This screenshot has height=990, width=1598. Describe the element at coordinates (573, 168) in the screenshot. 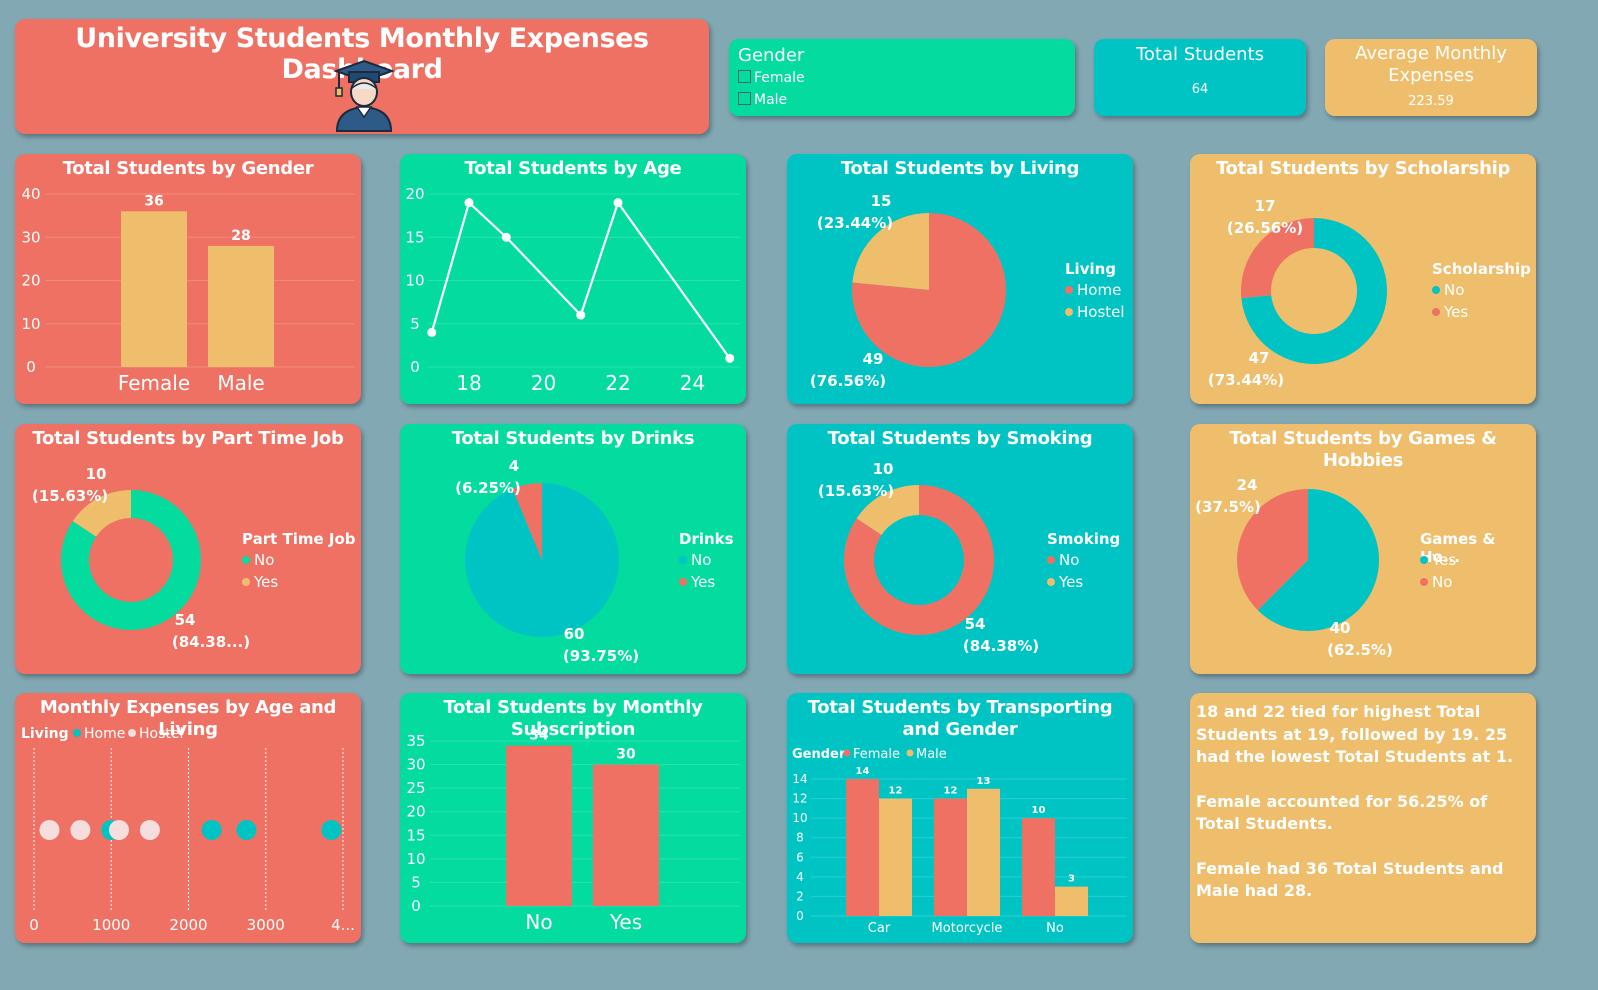

I see `chart-title: Total Students by Age` at that location.